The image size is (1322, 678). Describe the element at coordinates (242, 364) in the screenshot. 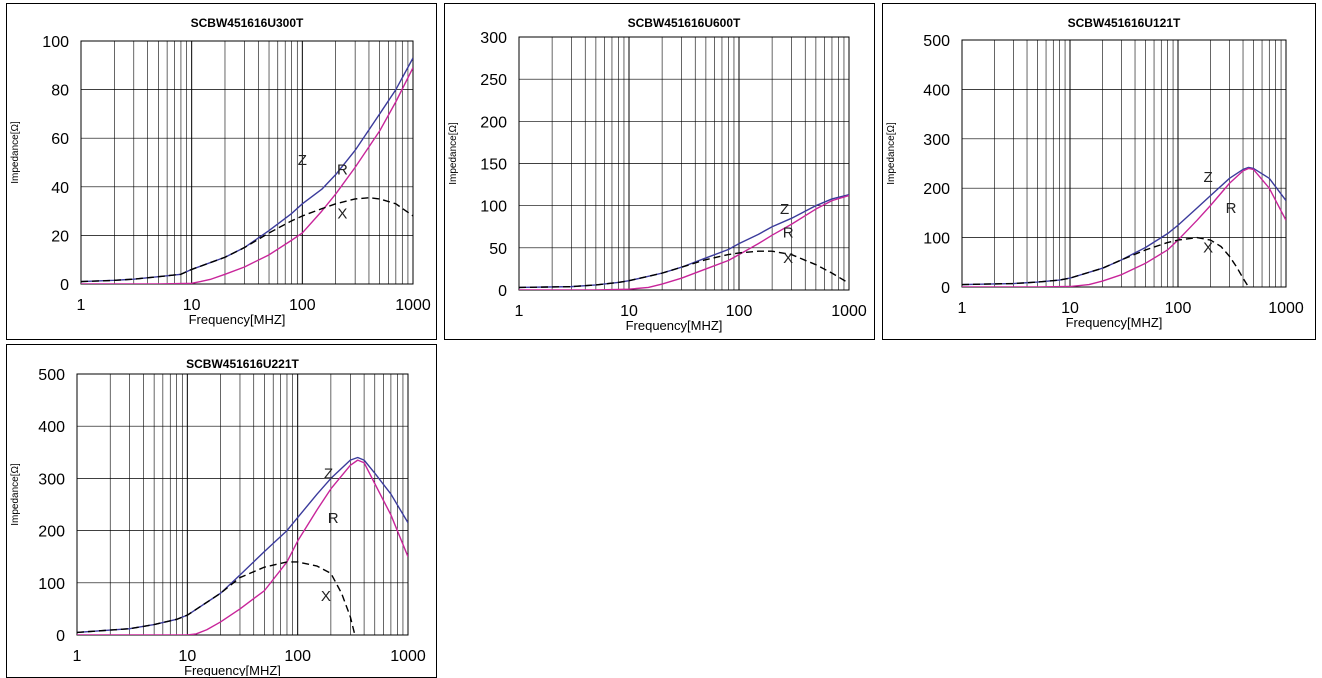

I see `chart-title: SCBW451616U221T` at that location.